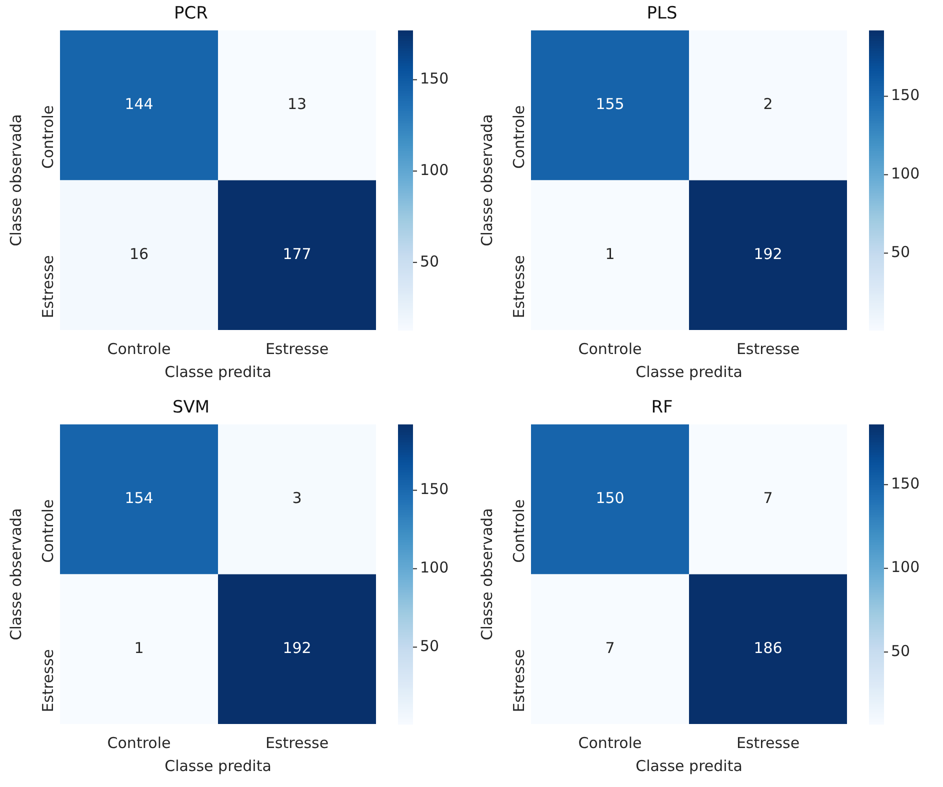 This screenshot has width=943, height=787. Describe the element at coordinates (610, 104) in the screenshot. I see `data-label: 155` at that location.